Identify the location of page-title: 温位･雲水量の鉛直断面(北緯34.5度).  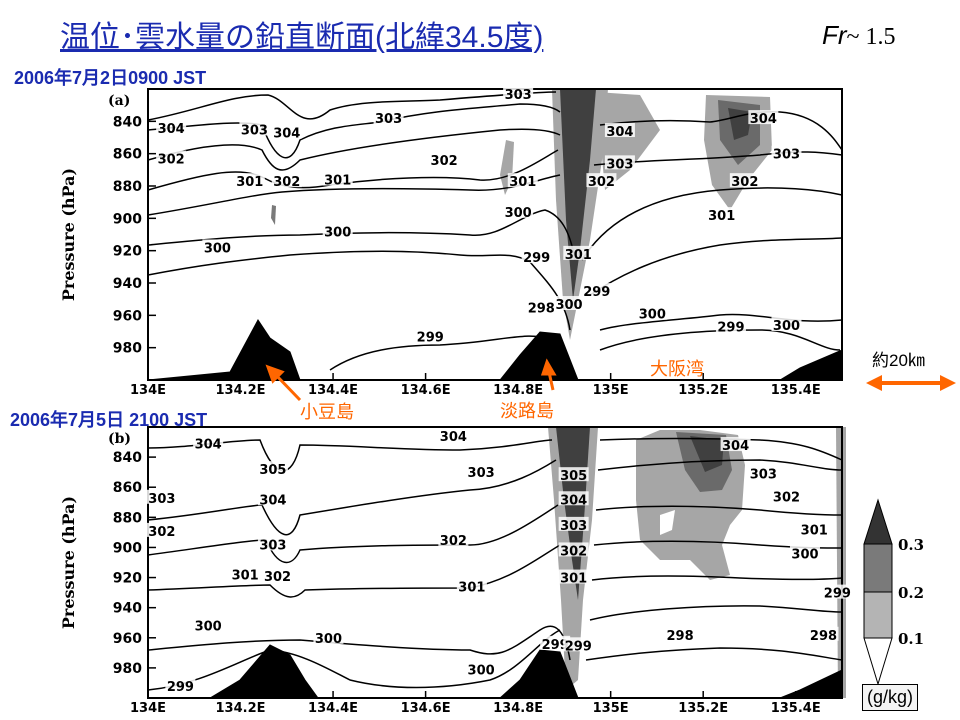
(302, 37).